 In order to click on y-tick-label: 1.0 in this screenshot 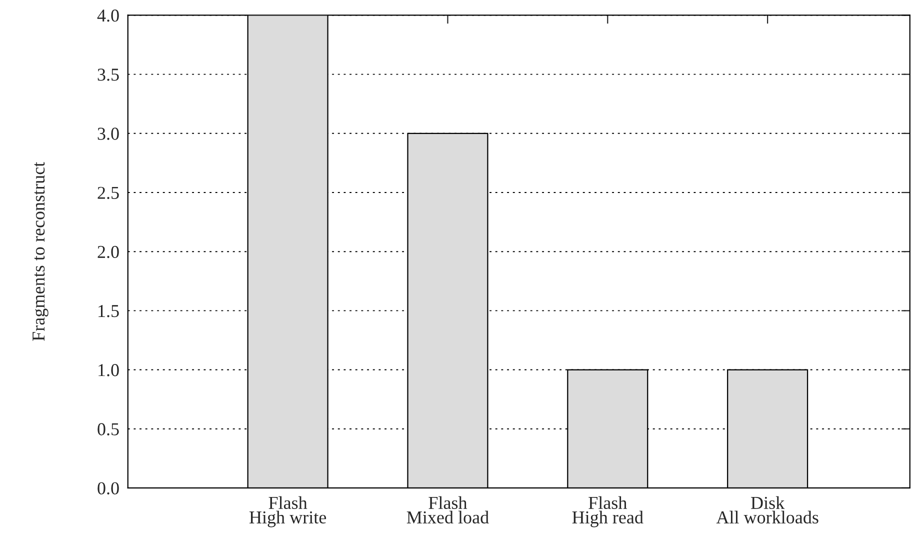, I will do `click(108, 370)`.